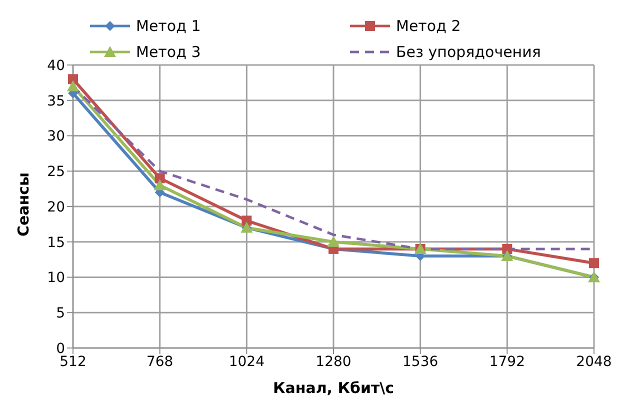  What do you see at coordinates (56, 242) in the screenshot?
I see `y-tick-label: 15` at bounding box center [56, 242].